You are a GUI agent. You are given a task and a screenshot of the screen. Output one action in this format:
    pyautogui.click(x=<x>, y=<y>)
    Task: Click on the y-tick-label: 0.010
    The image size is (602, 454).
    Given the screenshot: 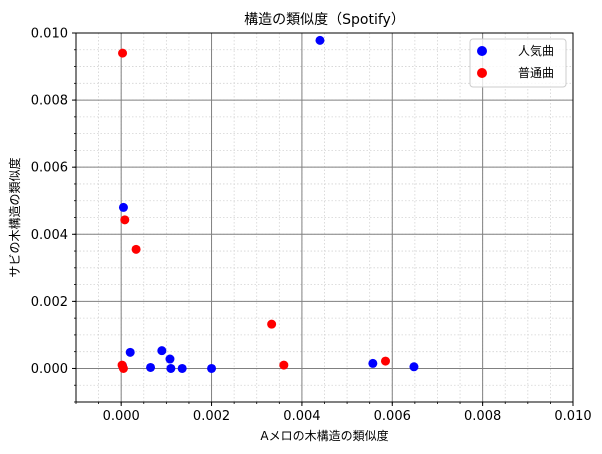 What is the action you would take?
    pyautogui.click(x=49, y=34)
    